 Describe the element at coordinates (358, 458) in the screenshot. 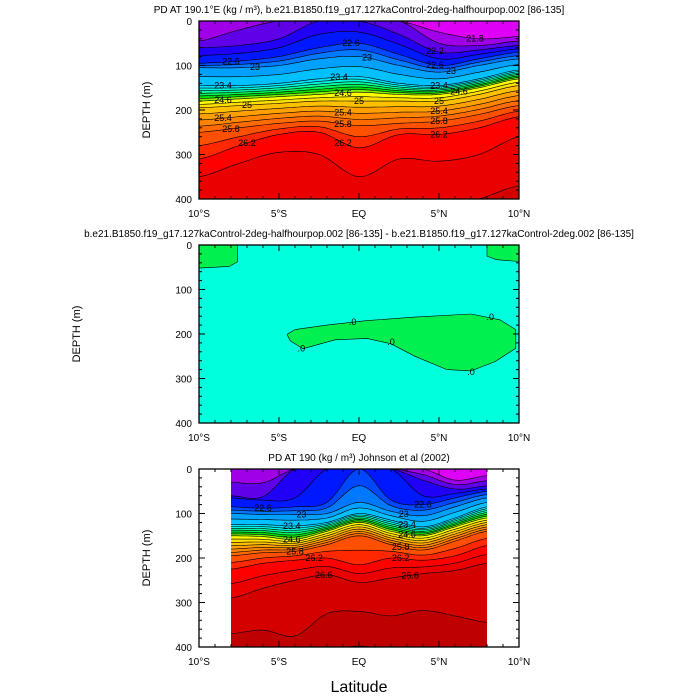

I see `panel-3-title: PD AT 190 (kg / m³) Johnson et al (2002)` at that location.